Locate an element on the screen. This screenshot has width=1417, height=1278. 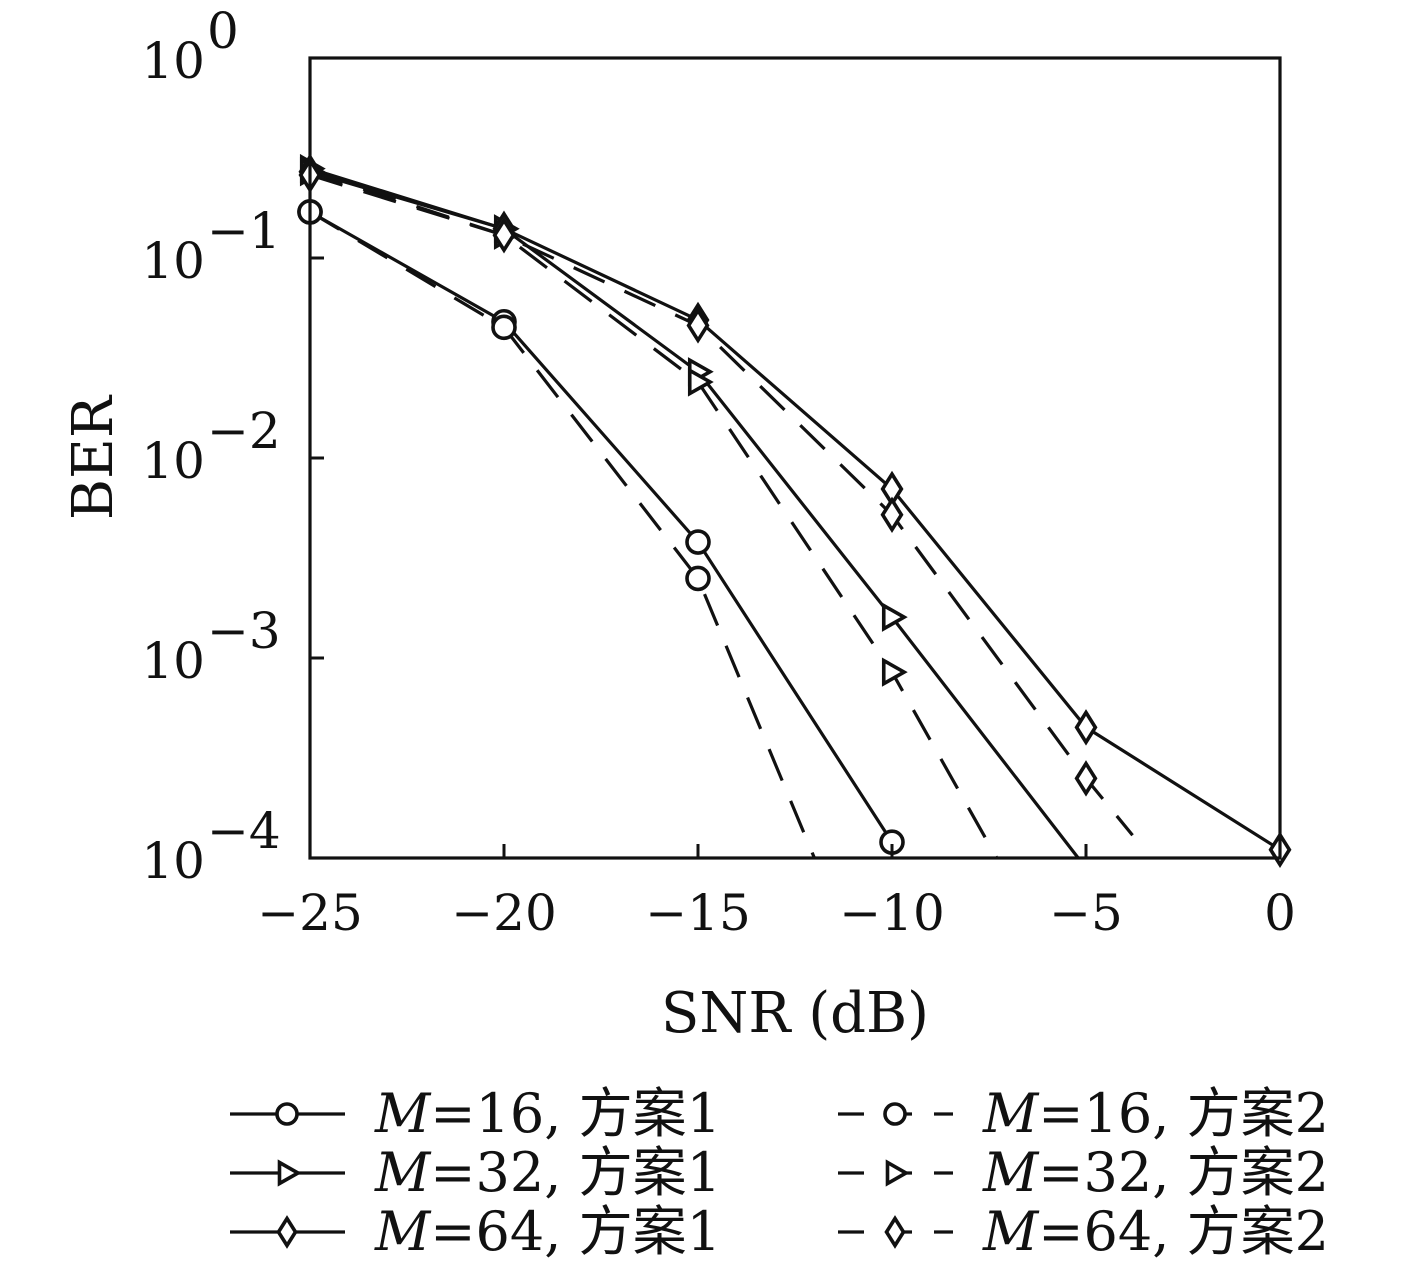
legend-entry: M=64, 方案1 is located at coordinates (475, 1231).